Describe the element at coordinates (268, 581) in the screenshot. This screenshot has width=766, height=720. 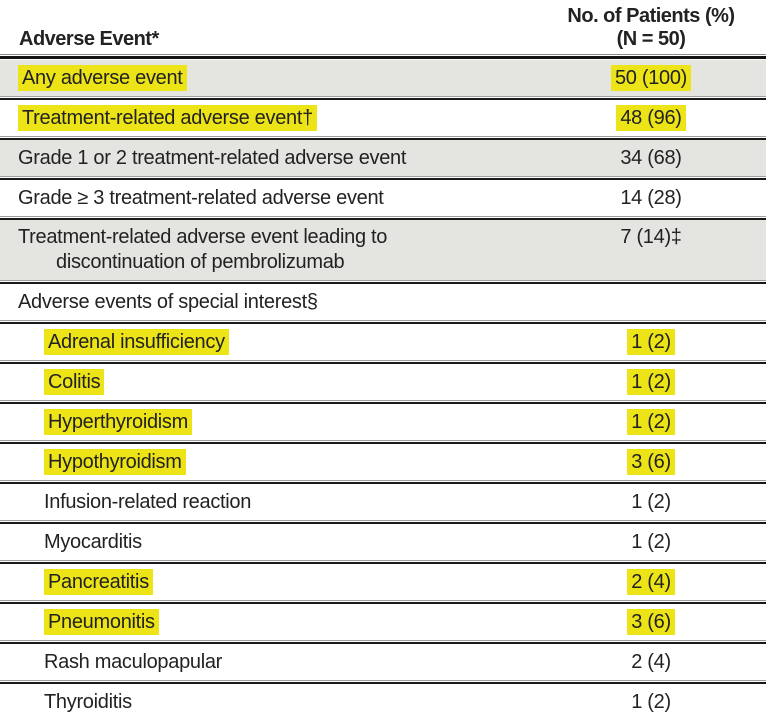
I see `row-label: Pancreatitis` at that location.